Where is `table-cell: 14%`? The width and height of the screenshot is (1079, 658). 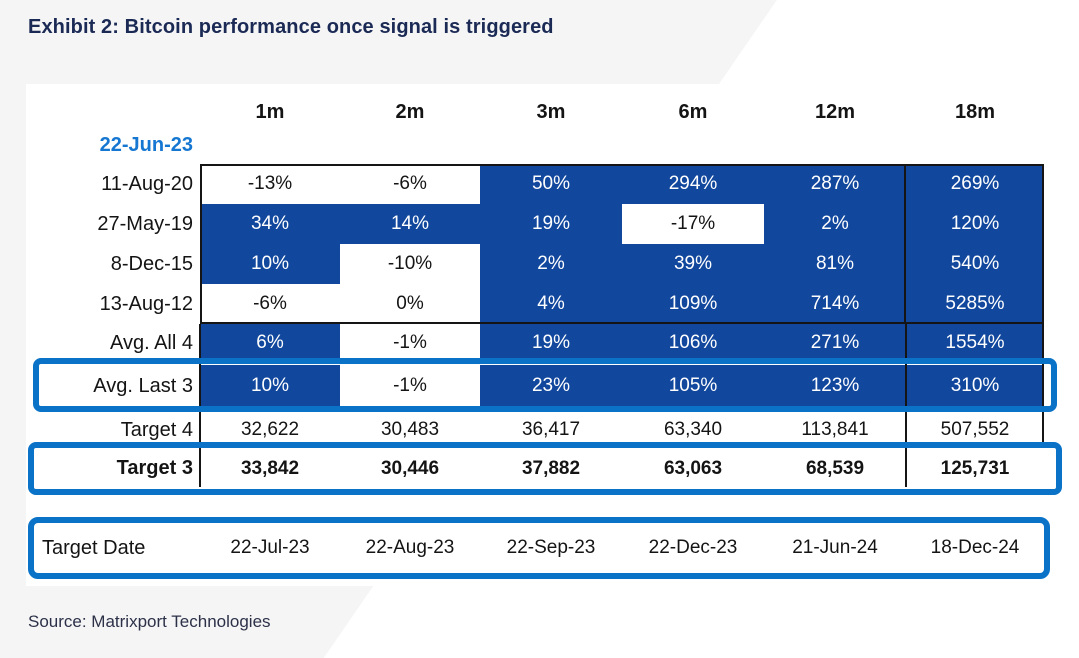
table-cell: 14% is located at coordinates (410, 224).